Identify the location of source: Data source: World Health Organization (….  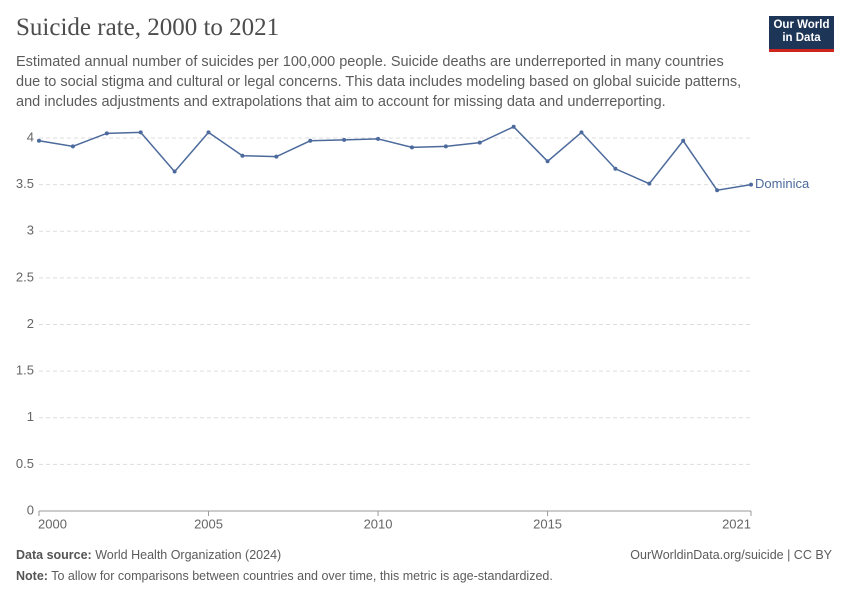
(148, 555).